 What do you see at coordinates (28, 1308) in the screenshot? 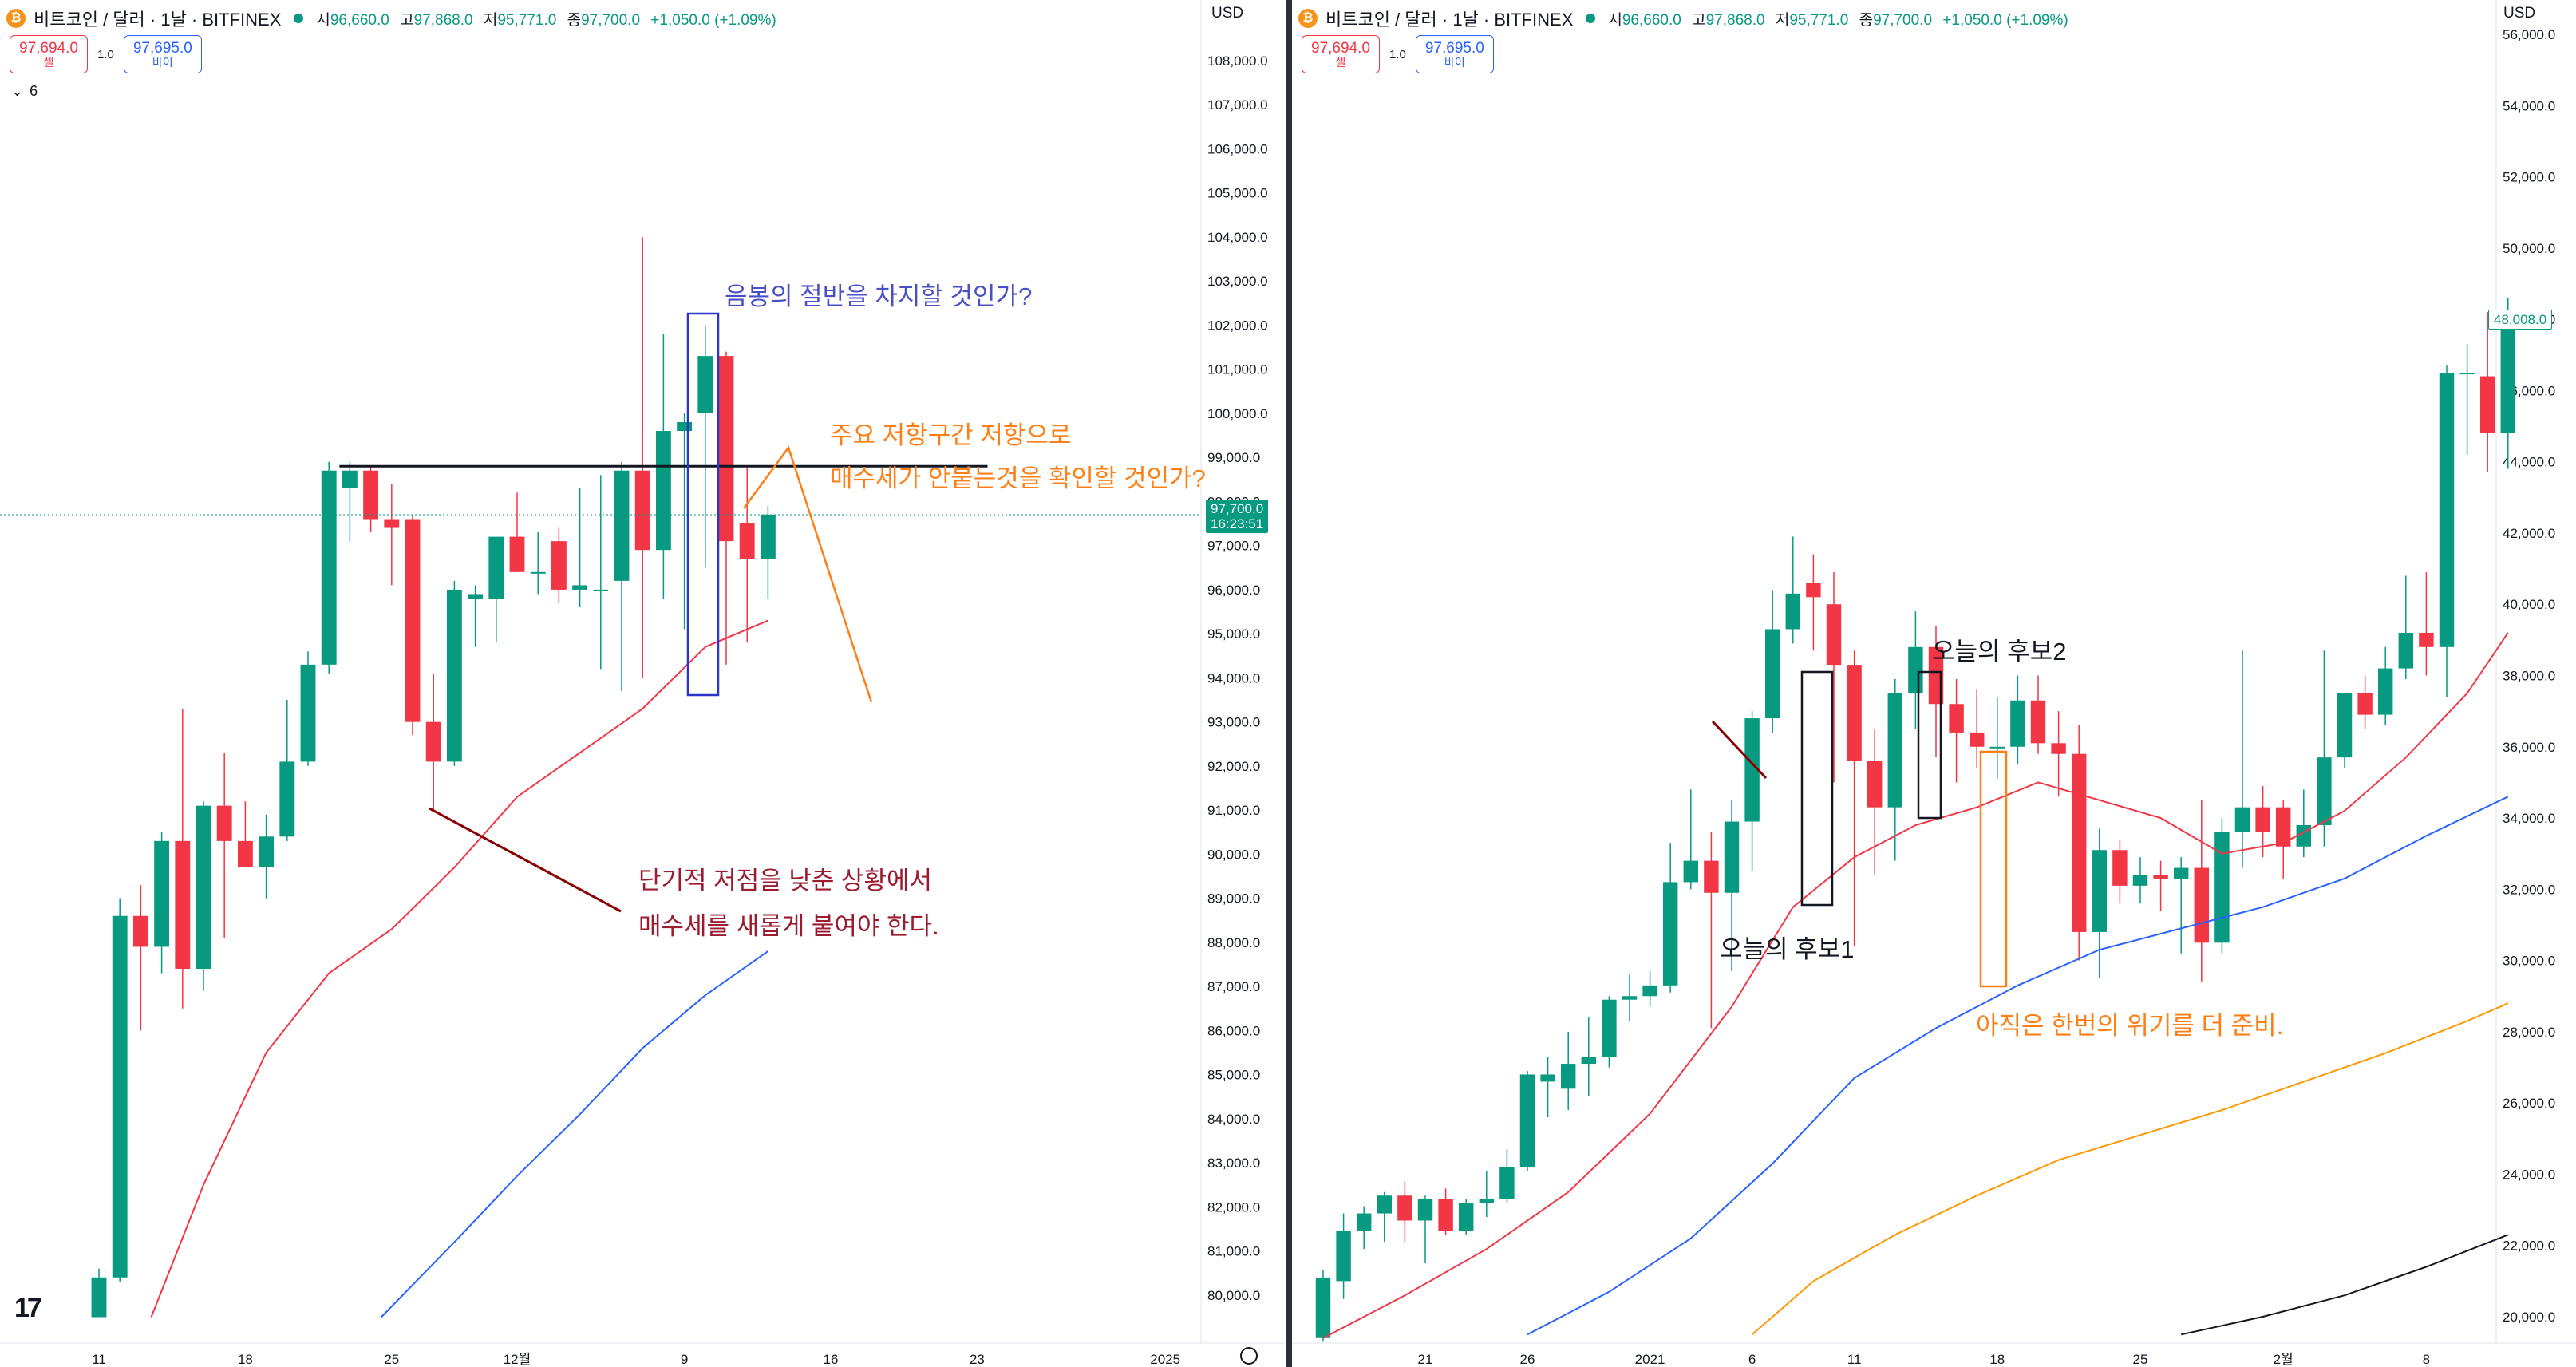
I see `tradingview-logo-icon: 17` at bounding box center [28, 1308].